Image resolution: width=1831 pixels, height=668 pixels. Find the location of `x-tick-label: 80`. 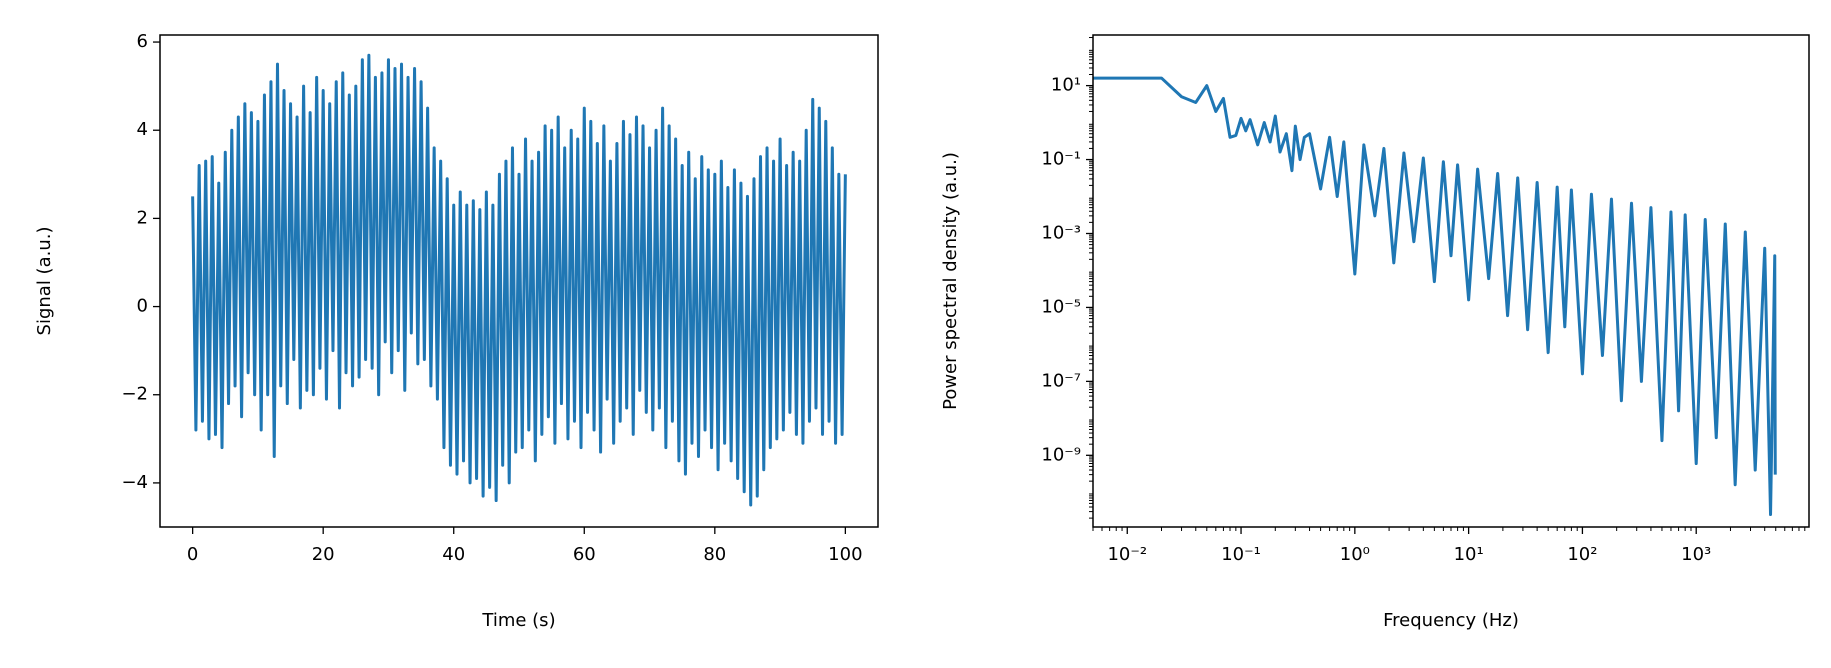

x-tick-label: 80 is located at coordinates (714, 554).